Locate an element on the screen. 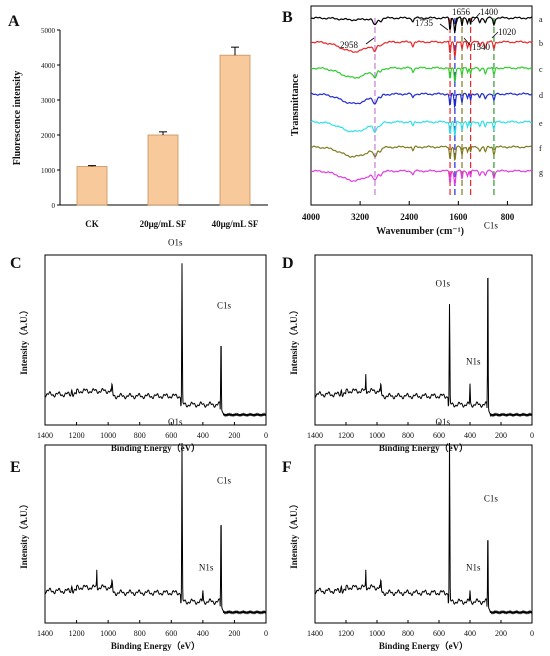 The image size is (550, 656). panel-a-y-axis-label: Fluorescence intensity is located at coordinates (17, 118).